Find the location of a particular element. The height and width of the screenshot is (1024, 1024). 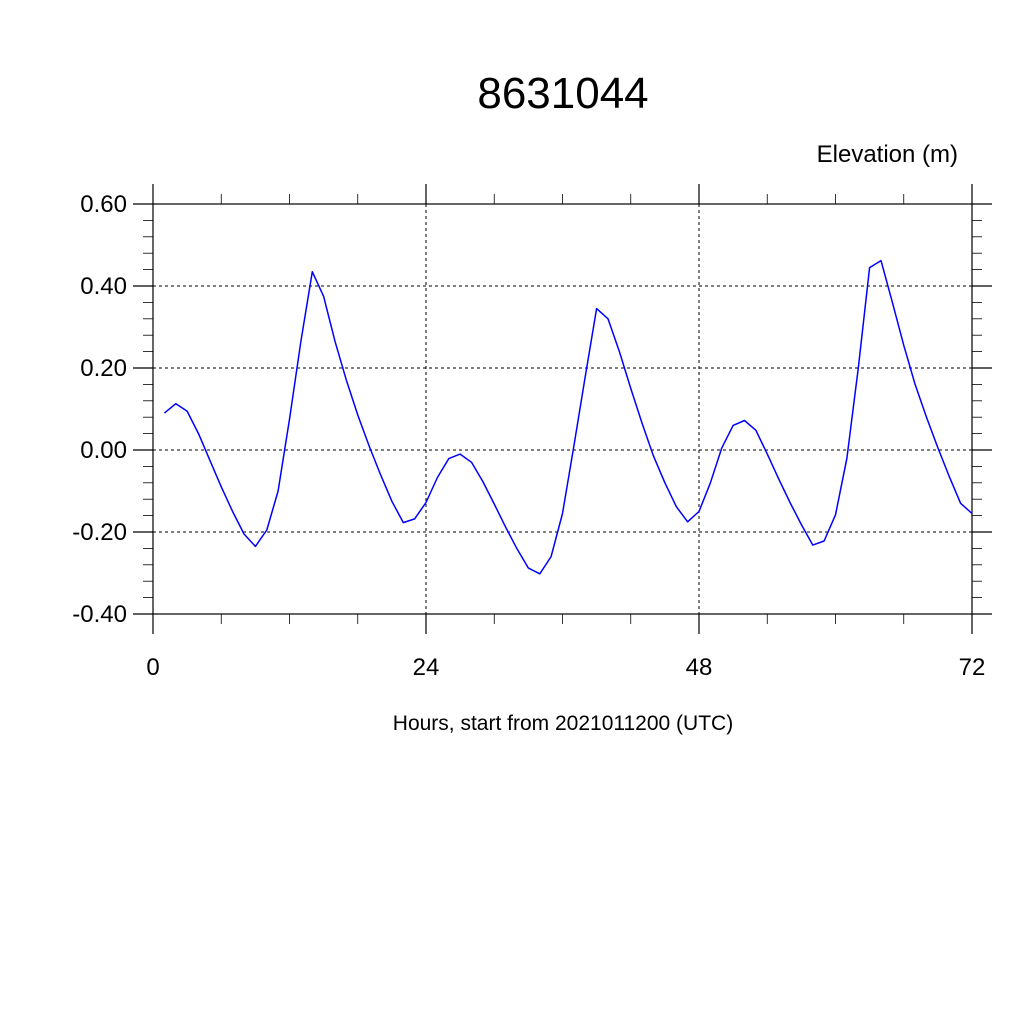

x-tick-label: 24 is located at coordinates (426, 667).